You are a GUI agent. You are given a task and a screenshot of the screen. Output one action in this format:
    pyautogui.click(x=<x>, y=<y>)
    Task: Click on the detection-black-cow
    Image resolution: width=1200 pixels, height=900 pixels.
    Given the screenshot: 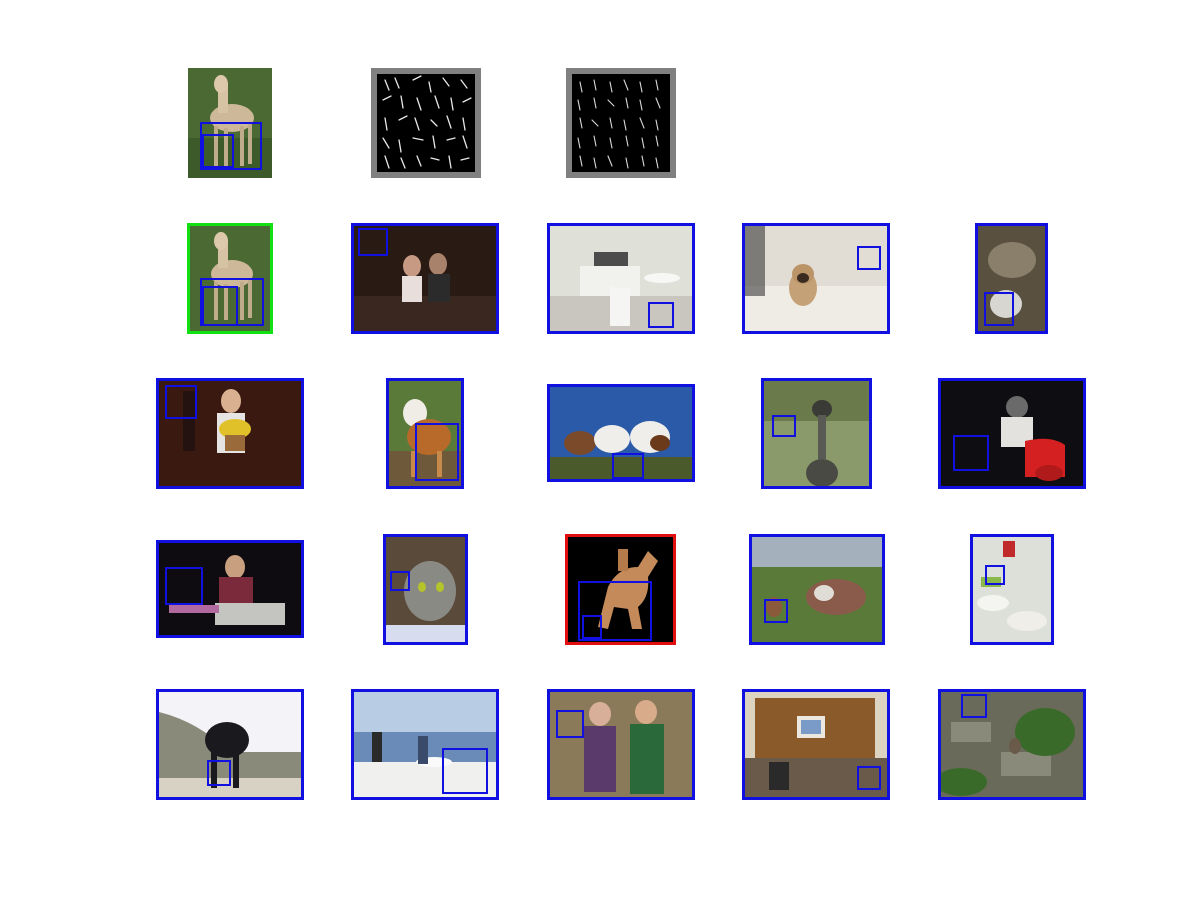 What is the action you would take?
    pyautogui.click(x=230, y=744)
    